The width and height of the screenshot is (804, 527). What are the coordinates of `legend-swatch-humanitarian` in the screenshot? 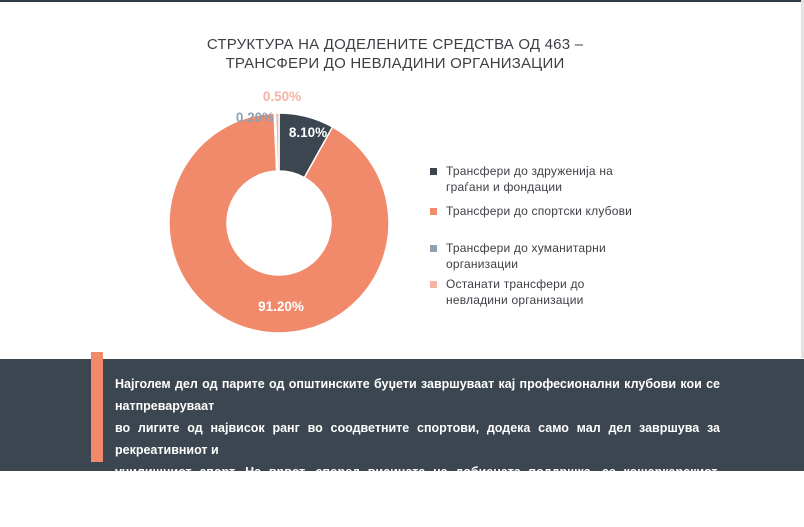 It's located at (433, 248).